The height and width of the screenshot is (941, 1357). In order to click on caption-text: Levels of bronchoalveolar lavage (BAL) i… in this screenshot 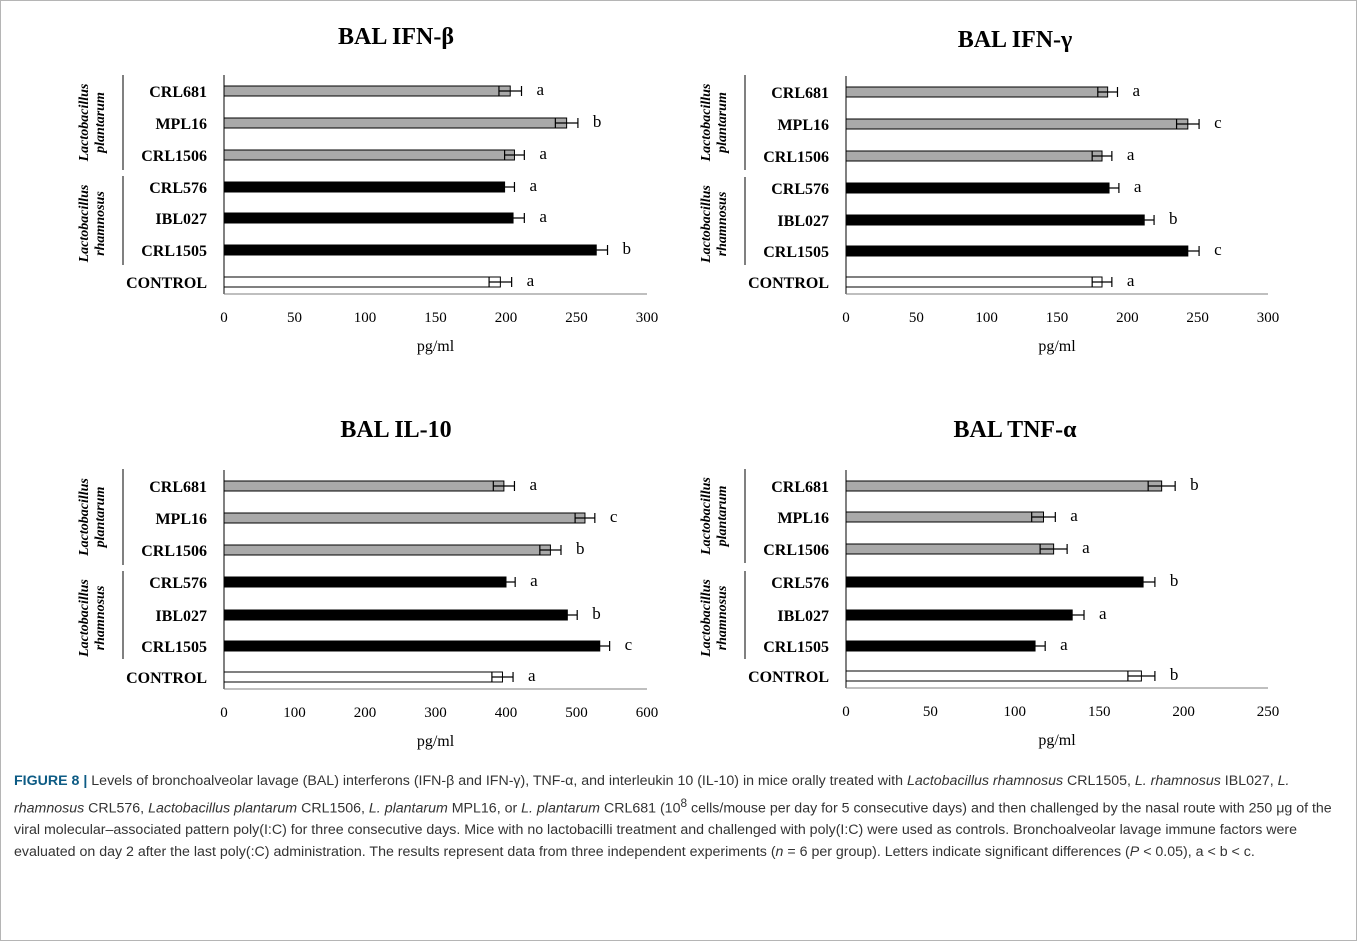, I will do `click(497, 781)`.